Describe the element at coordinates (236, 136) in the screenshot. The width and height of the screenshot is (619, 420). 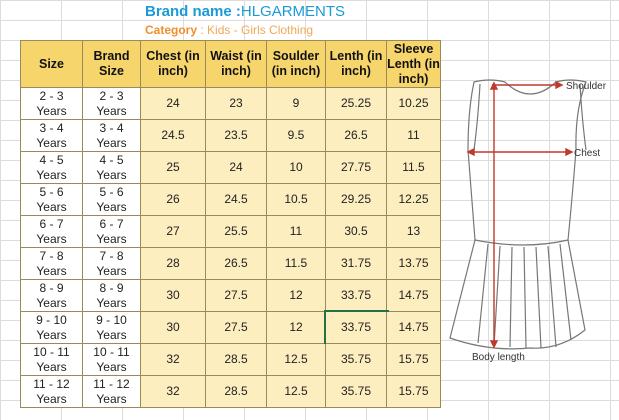
I see `table-cell: 23.5` at that location.